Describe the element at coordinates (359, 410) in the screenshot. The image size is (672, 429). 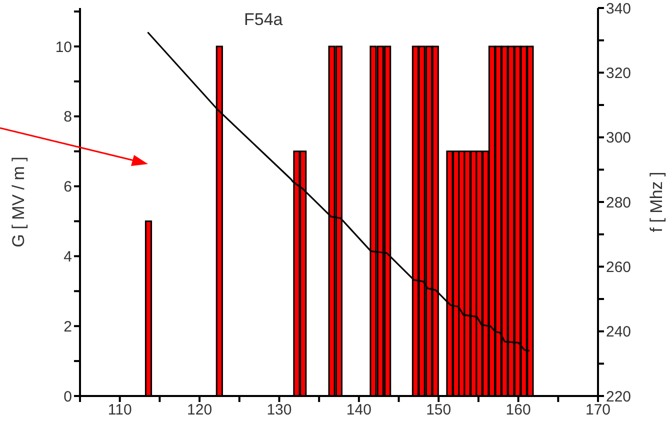
I see `x-tick-label: 140` at that location.